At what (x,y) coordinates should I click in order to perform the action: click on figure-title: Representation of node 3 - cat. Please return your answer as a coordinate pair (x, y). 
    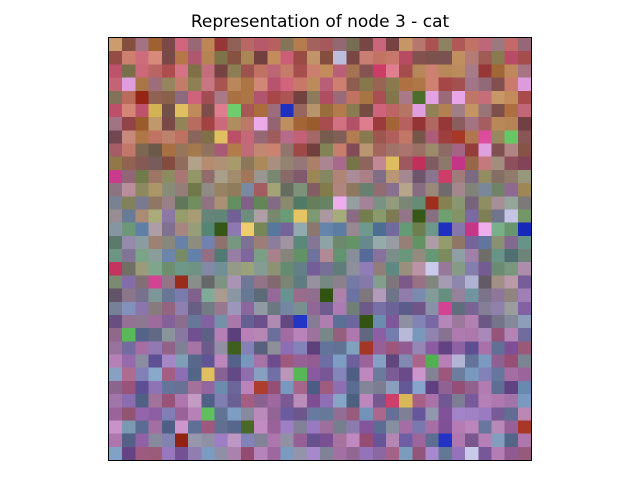
    Looking at the image, I should click on (320, 22).